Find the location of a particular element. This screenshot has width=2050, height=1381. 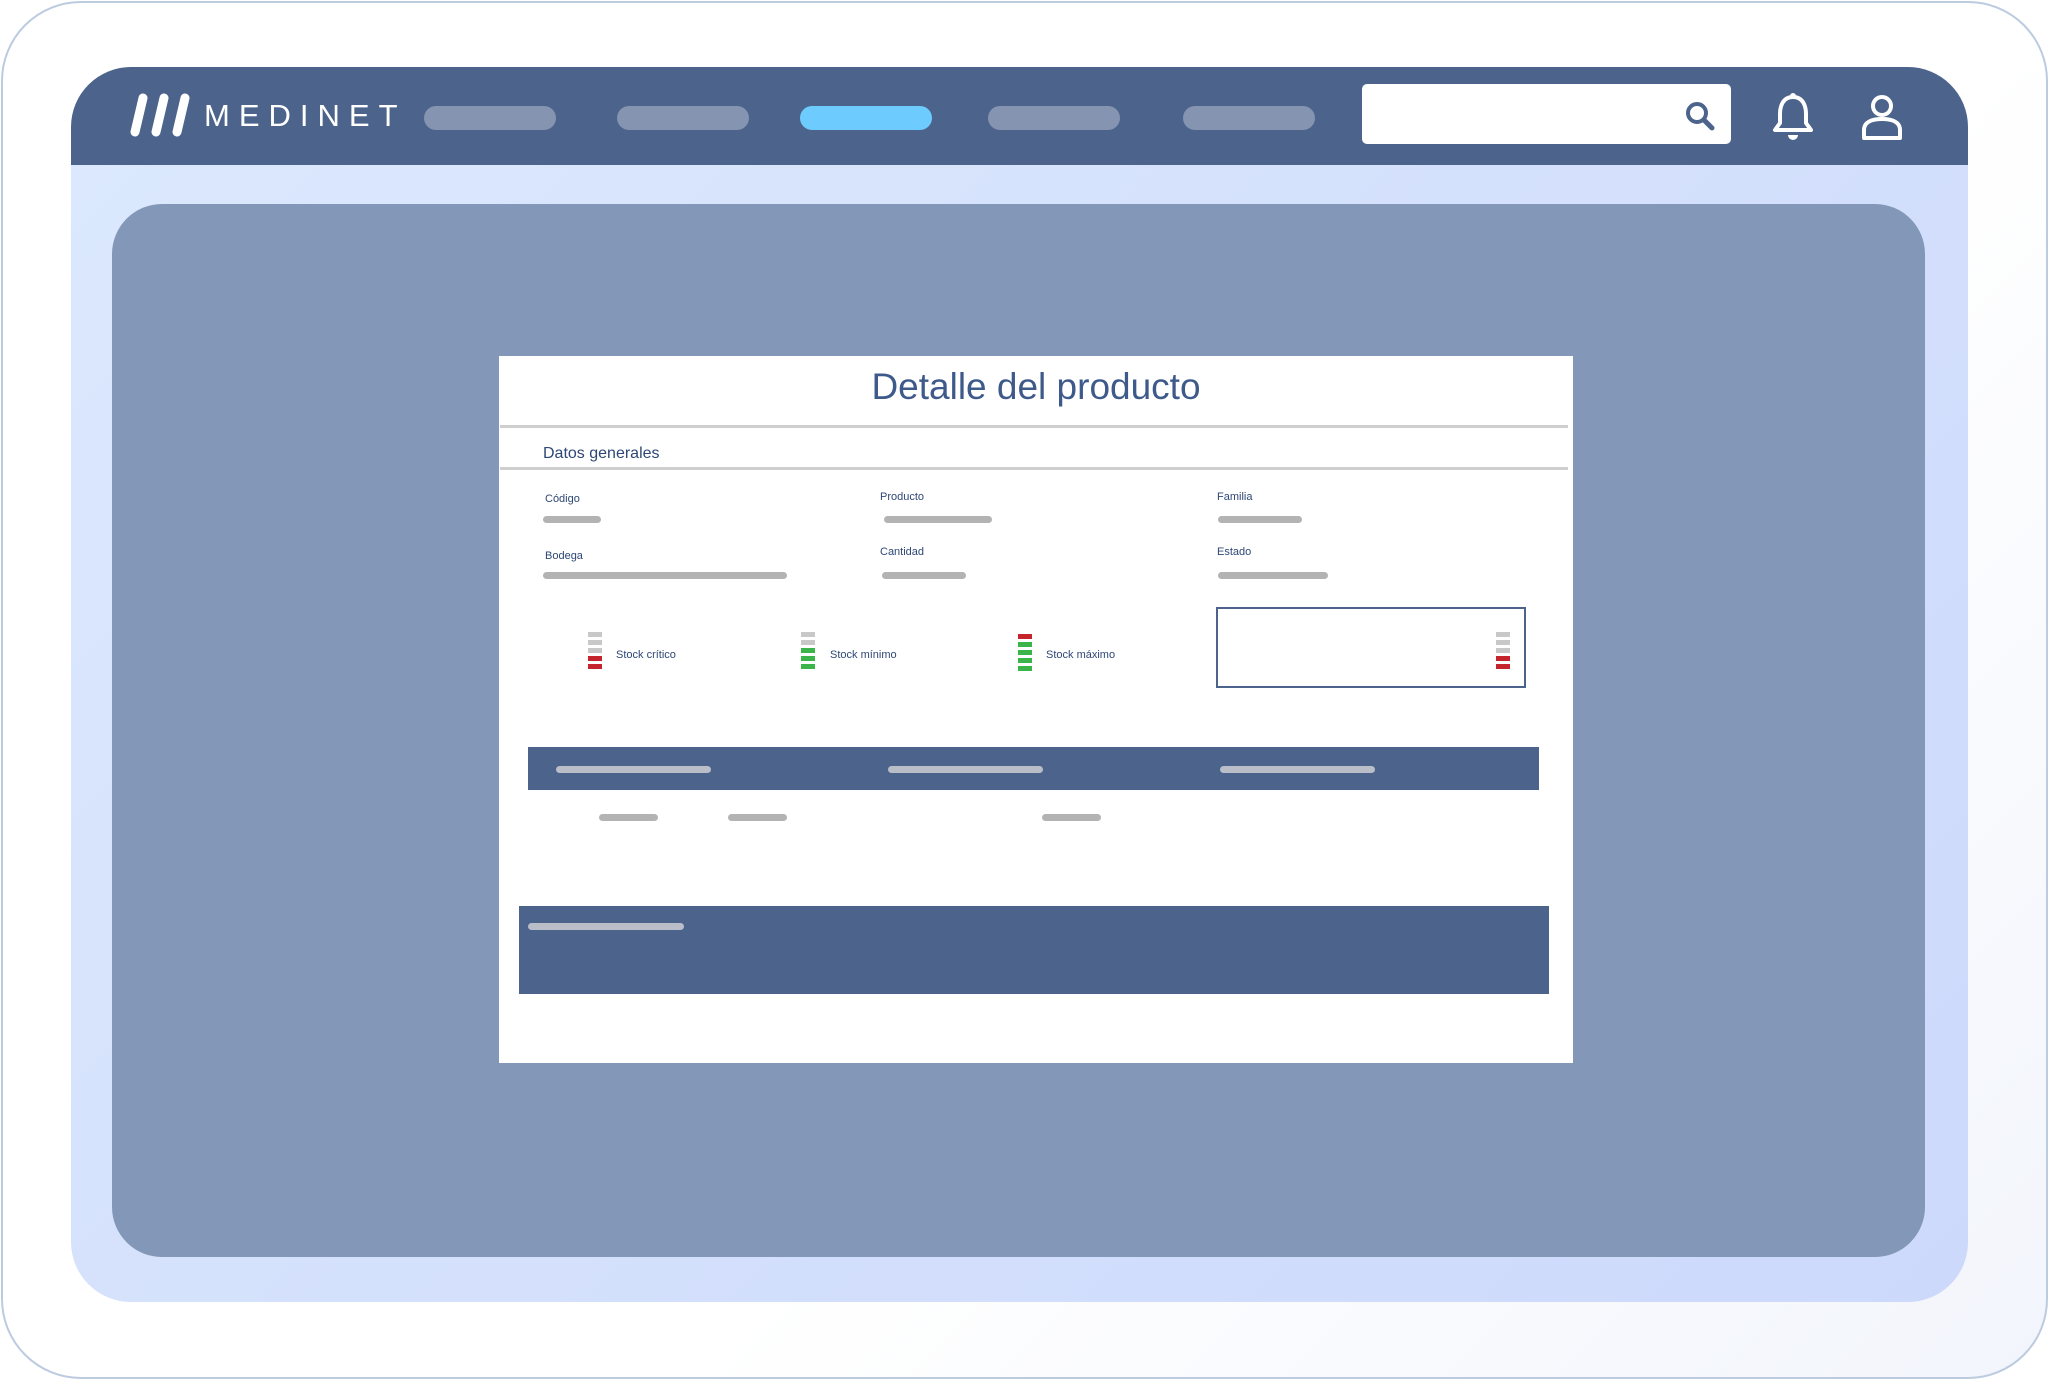

footer-block is located at coordinates (1034, 950).